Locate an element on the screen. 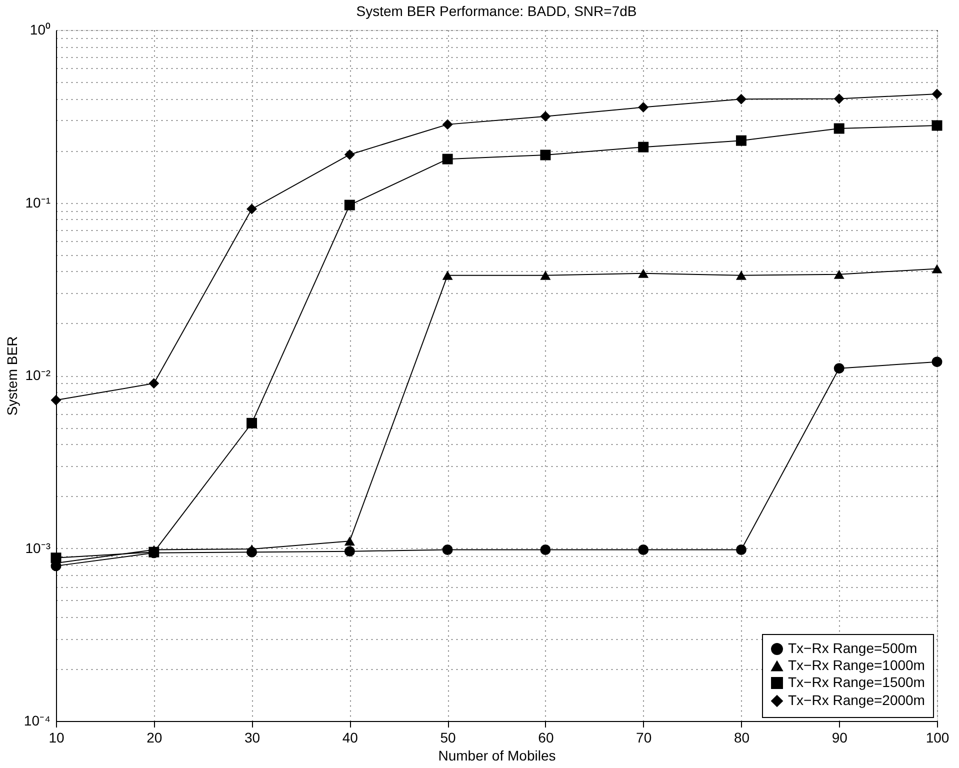  legend-label: Tx−Rx Range=2000m is located at coordinates (856, 700).